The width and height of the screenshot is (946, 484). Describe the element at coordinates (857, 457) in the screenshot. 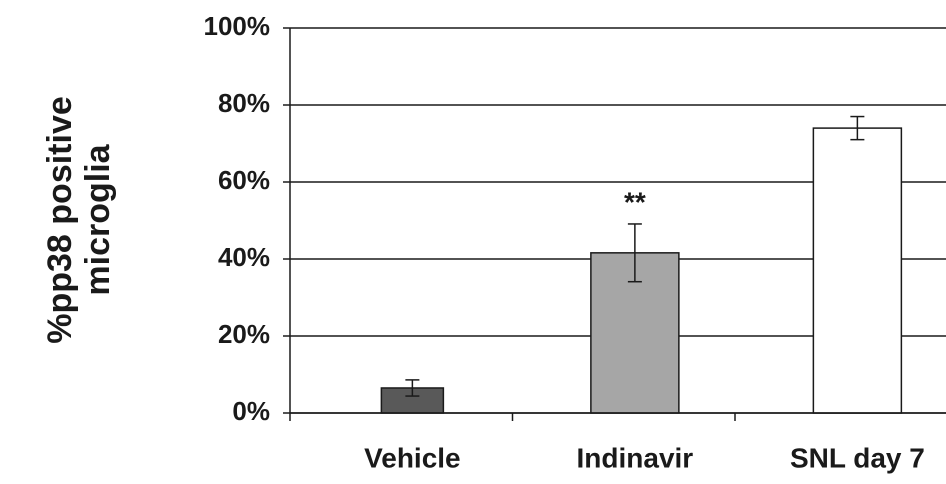

I see `x-tick-label: SNL day 7` at that location.